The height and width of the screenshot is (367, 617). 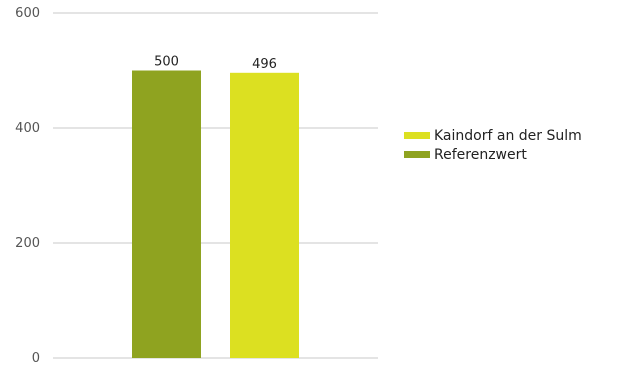 I want to click on data-labels: 500 496, so click(x=215, y=63).